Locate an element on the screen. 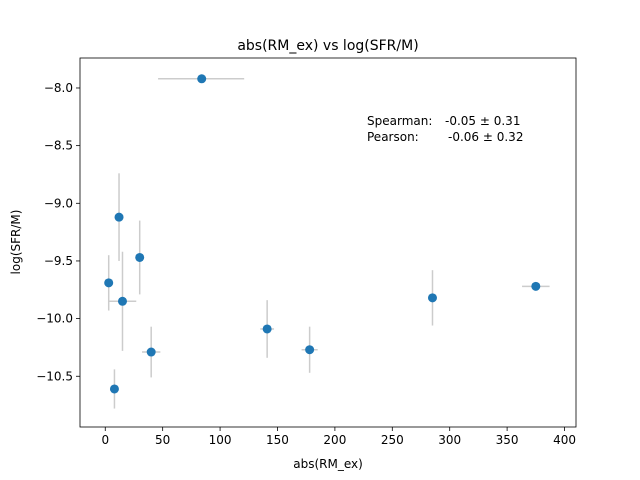  x-tick-label: 0 is located at coordinates (105, 440).